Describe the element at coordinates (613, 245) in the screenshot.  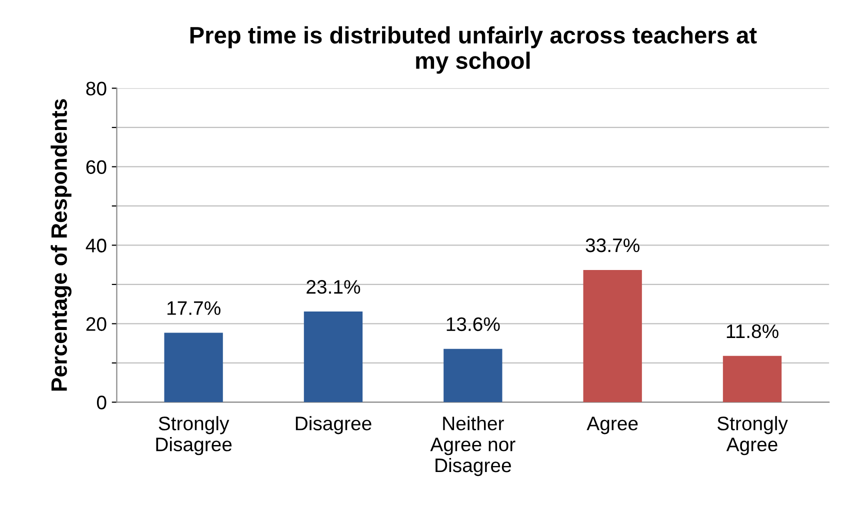
I see `data-label: 33.7%` at that location.